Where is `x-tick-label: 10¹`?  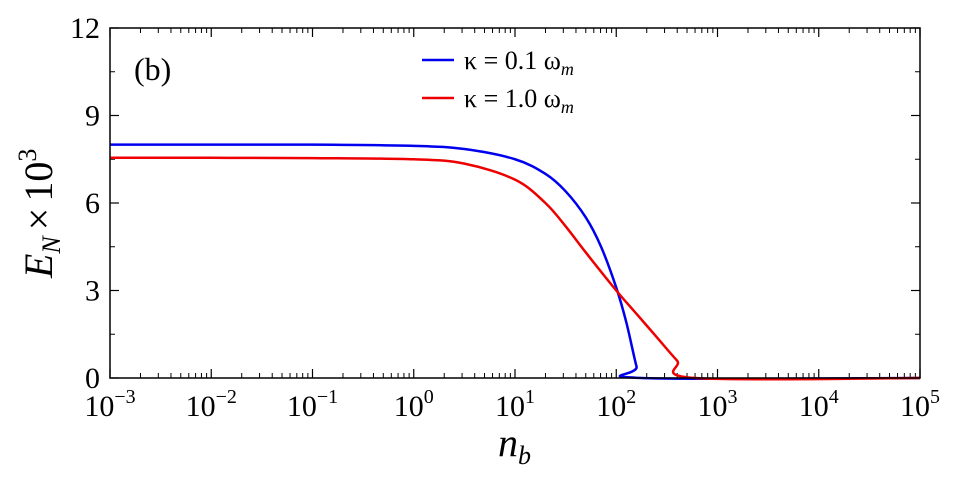 x-tick-label: 10¹ is located at coordinates (515, 404).